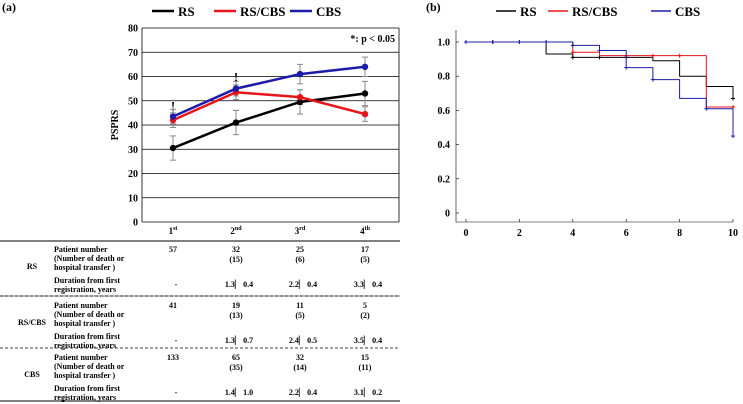 The image size is (743, 404). What do you see at coordinates (173, 305) in the screenshot?
I see `patient-count: 41` at bounding box center [173, 305].